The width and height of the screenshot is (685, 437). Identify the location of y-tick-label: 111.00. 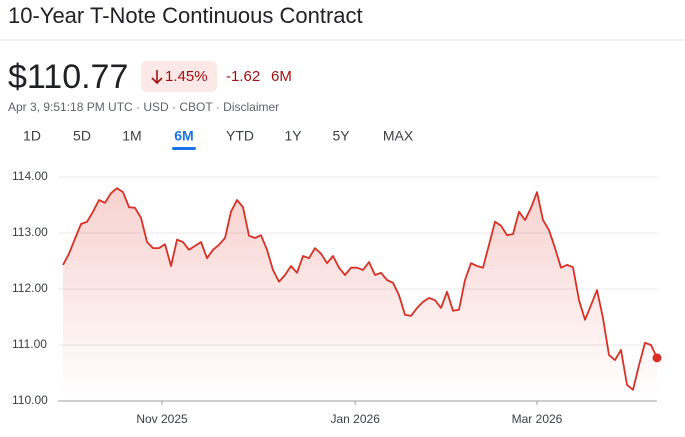
(29, 344).